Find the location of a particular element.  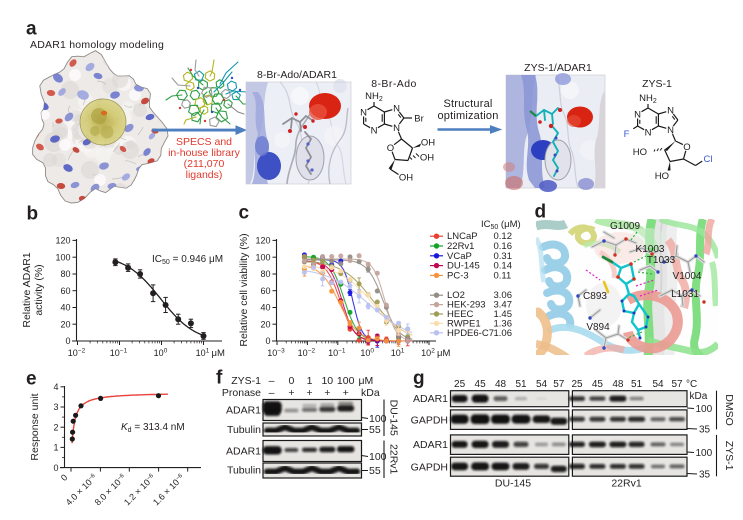

svg-text: 101 is located at coordinates (203, 353).